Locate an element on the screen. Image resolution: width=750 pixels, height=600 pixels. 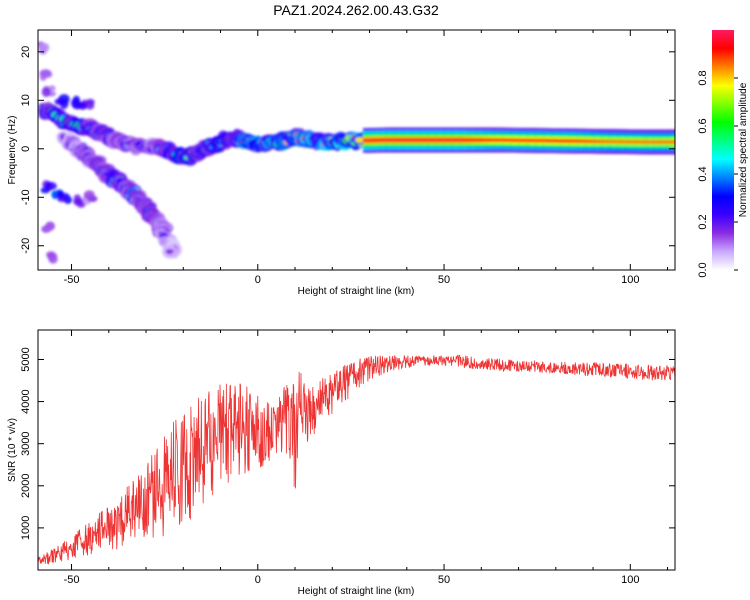
snr-xtick-label: 50 is located at coordinates (444, 580).